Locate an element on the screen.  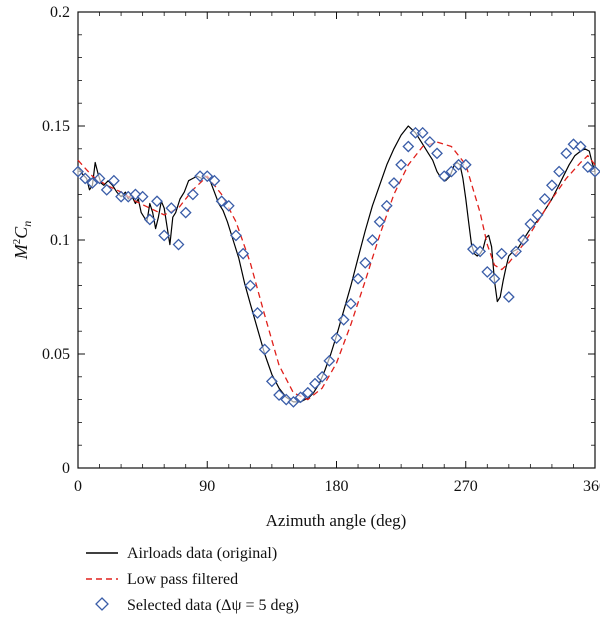
legend-label-original: Airloads data (original) is located at coordinates (202, 553).